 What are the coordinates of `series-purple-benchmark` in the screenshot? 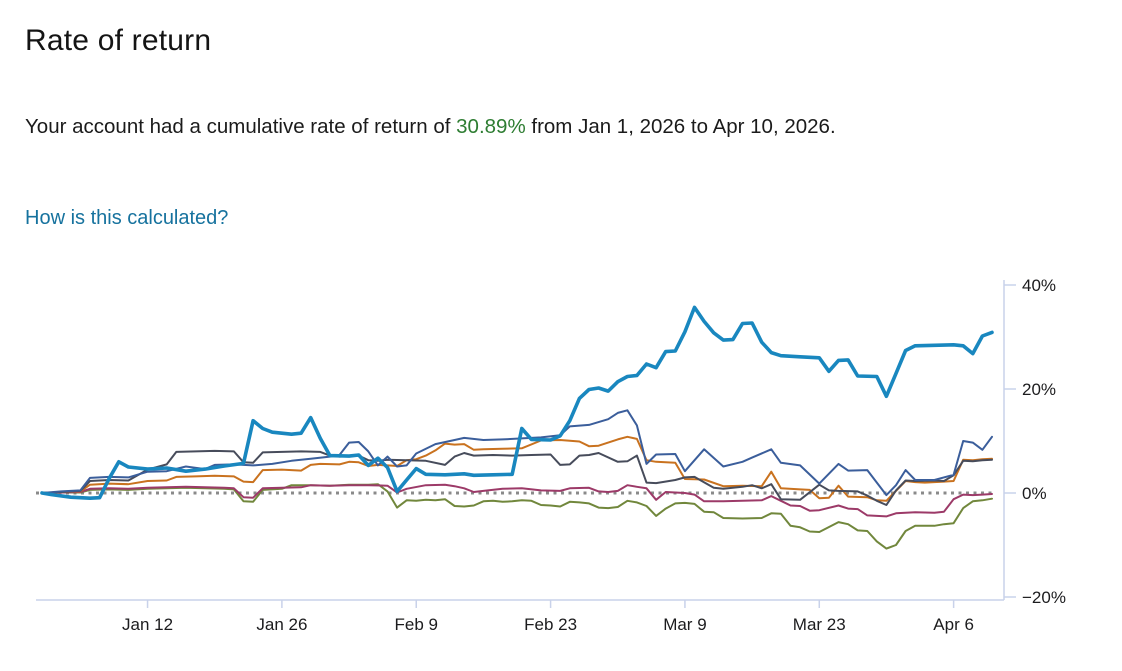 It's located at (517, 500).